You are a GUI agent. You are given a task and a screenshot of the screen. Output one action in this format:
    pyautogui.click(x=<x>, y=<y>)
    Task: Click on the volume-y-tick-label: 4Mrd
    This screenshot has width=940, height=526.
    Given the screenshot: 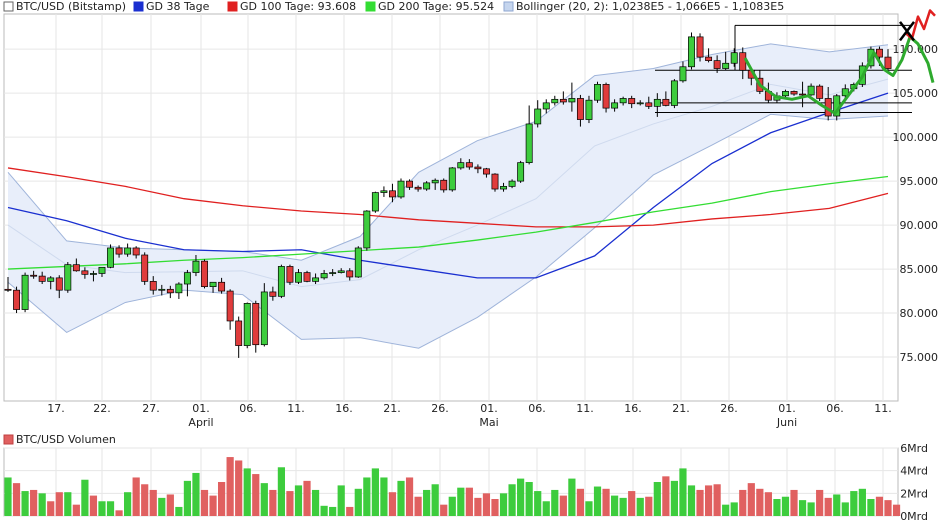 What is the action you would take?
    pyautogui.click(x=914, y=471)
    